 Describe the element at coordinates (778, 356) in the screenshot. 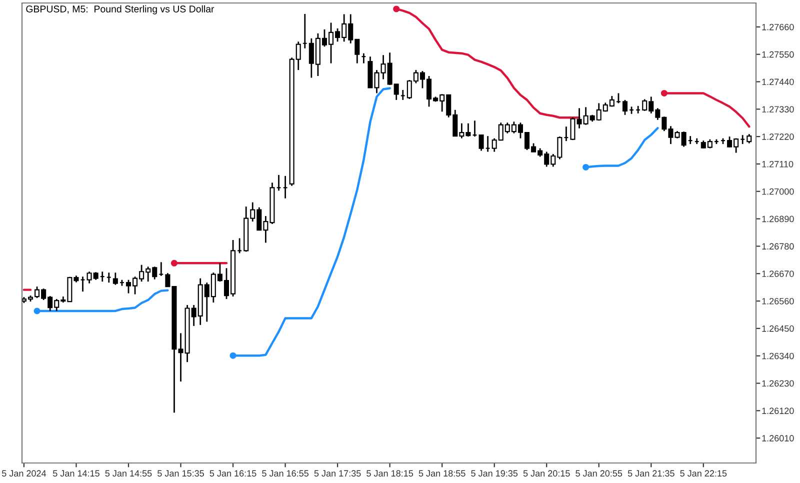

I see `y-tick-label: 1.26340` at that location.